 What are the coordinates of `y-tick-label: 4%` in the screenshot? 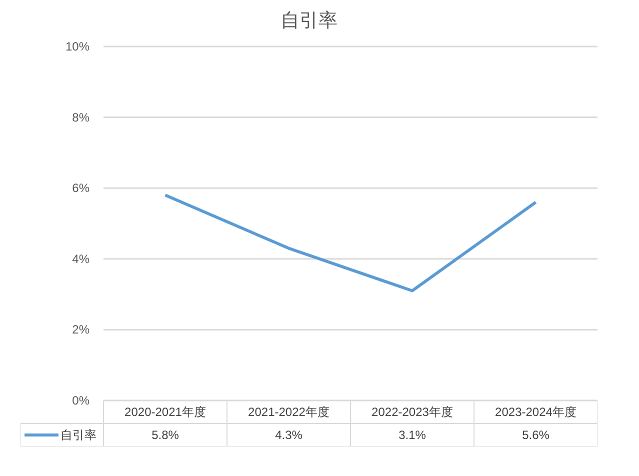 It's located at (81, 259).